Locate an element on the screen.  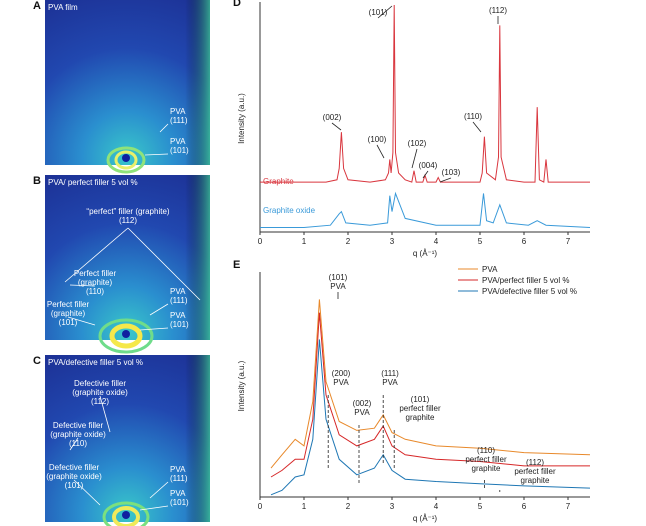
x-tick-label: 2 is located at coordinates (348, 506).